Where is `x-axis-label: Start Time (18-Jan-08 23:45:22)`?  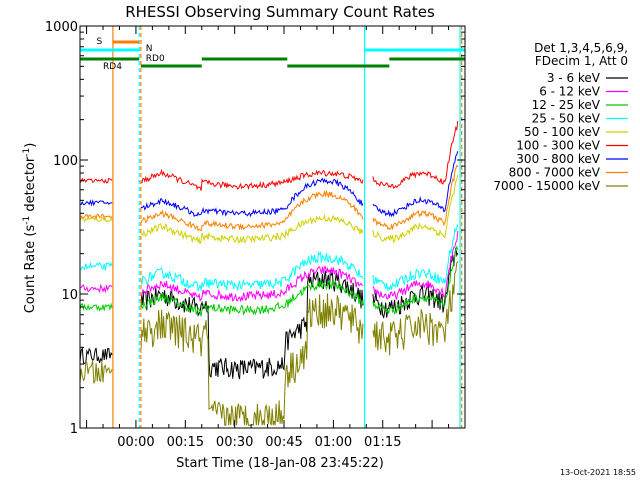 x-axis-label: Start Time (18-Jan-08 23:45:22) is located at coordinates (280, 463).